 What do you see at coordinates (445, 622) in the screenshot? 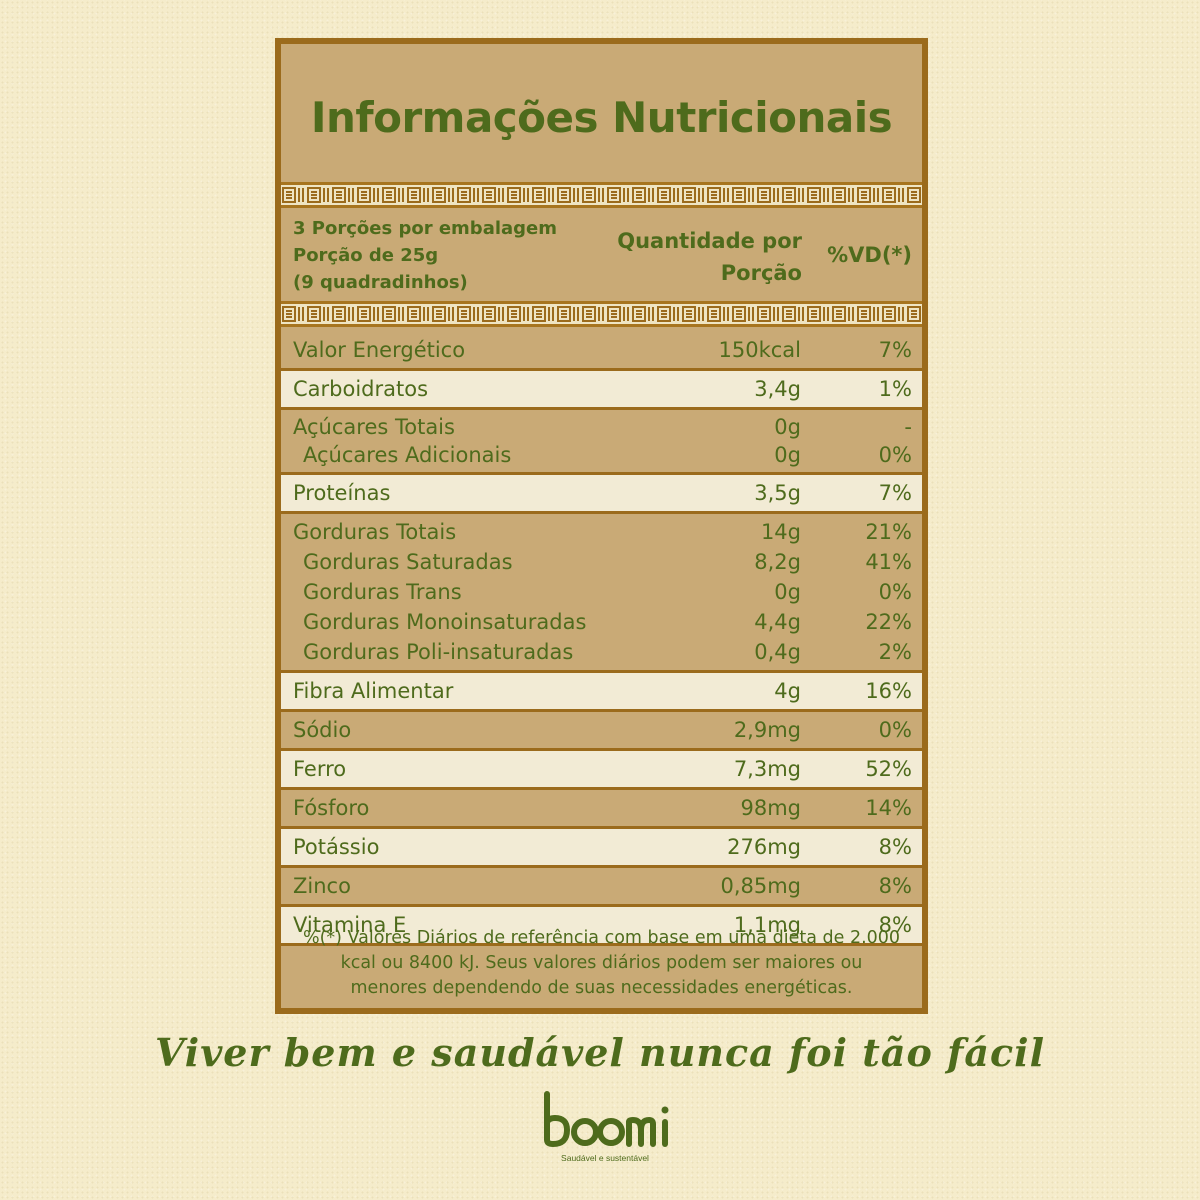
I see `nutrient-name: Gorduras Monoinsaturadas` at bounding box center [445, 622].